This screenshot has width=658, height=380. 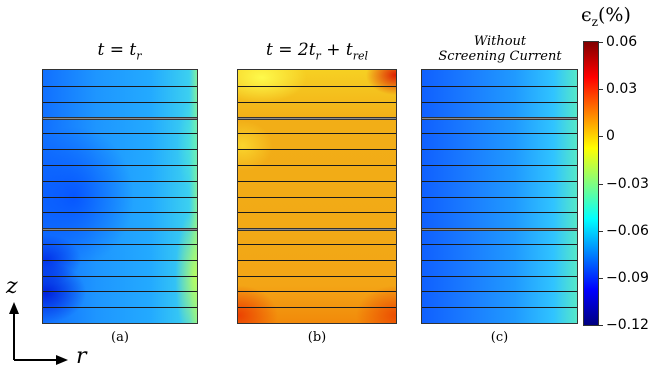 What do you see at coordinates (317, 337) in the screenshot?
I see `panel-b-caption: (b)` at bounding box center [317, 337].